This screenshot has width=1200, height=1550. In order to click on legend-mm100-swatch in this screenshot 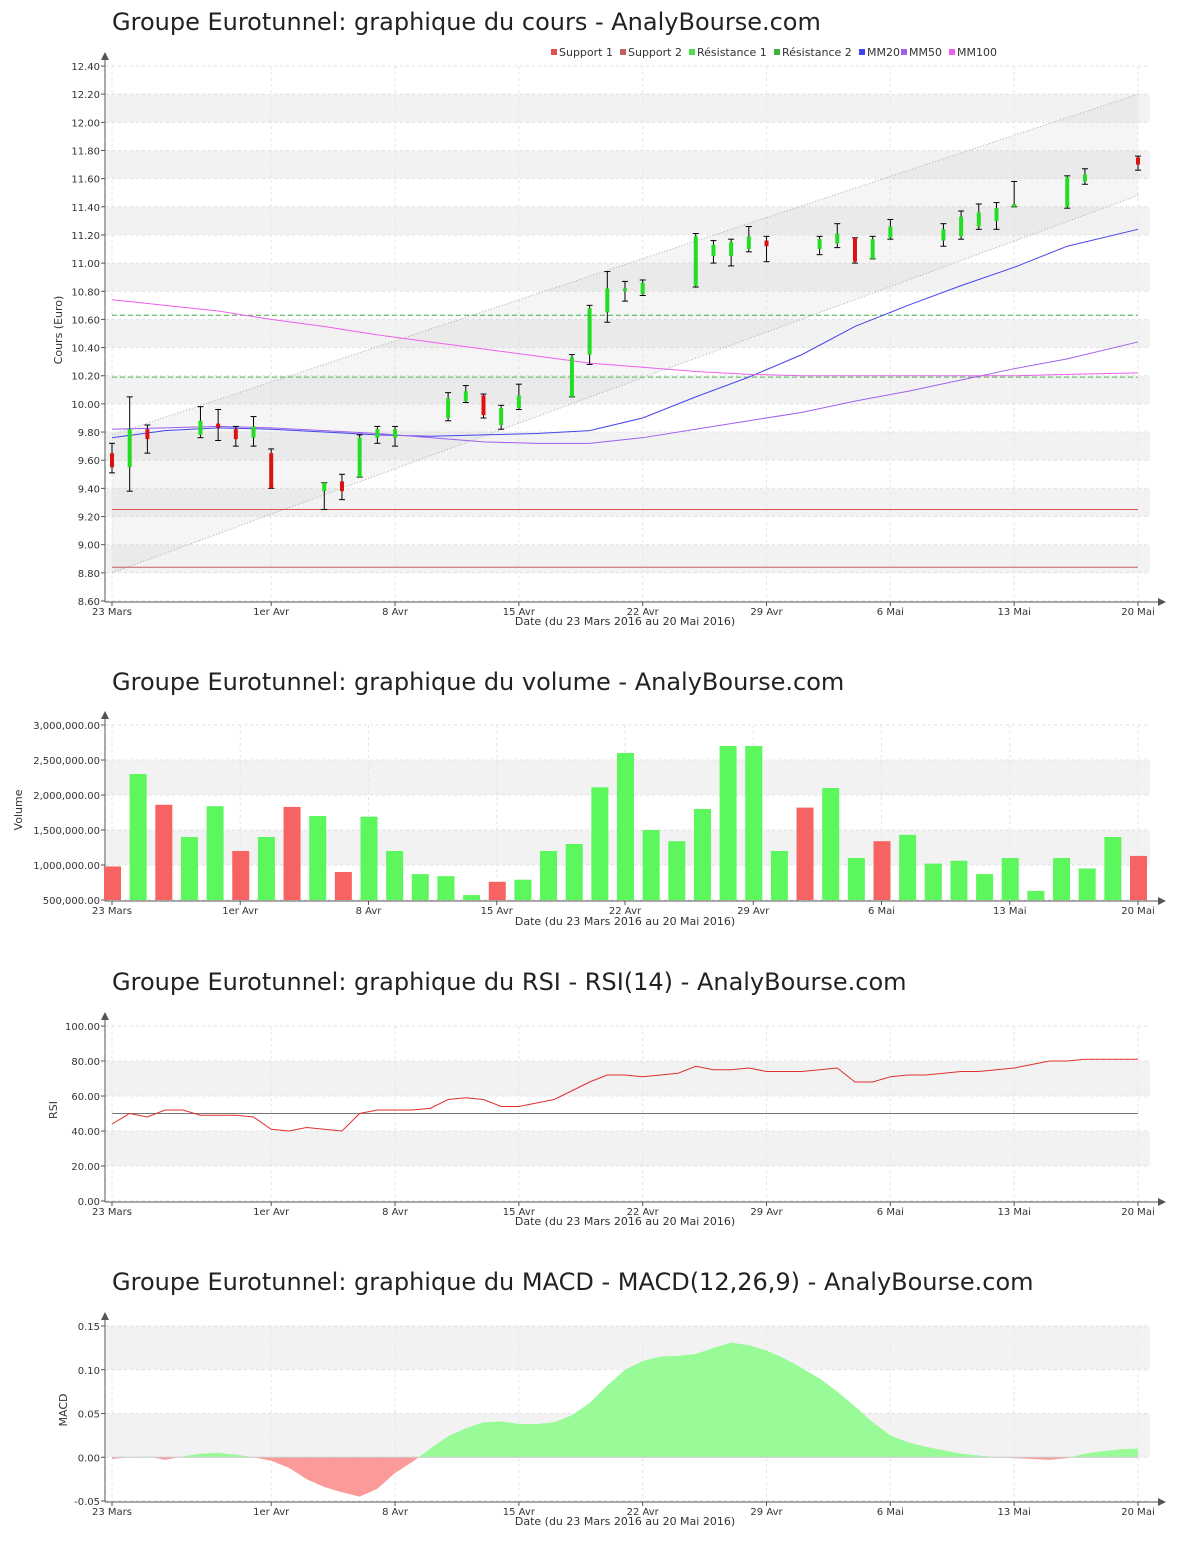, I will do `click(952, 52)`.